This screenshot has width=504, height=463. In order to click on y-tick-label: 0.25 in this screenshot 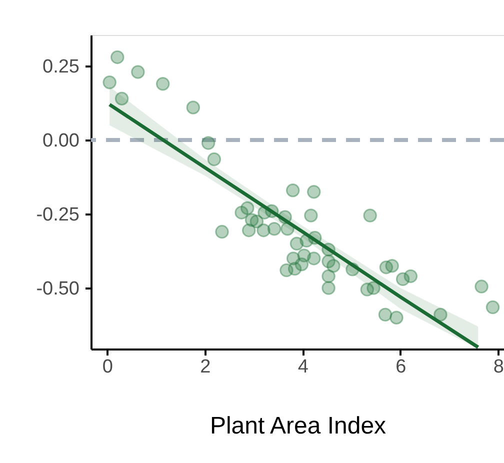, I will do `click(61, 67)`.